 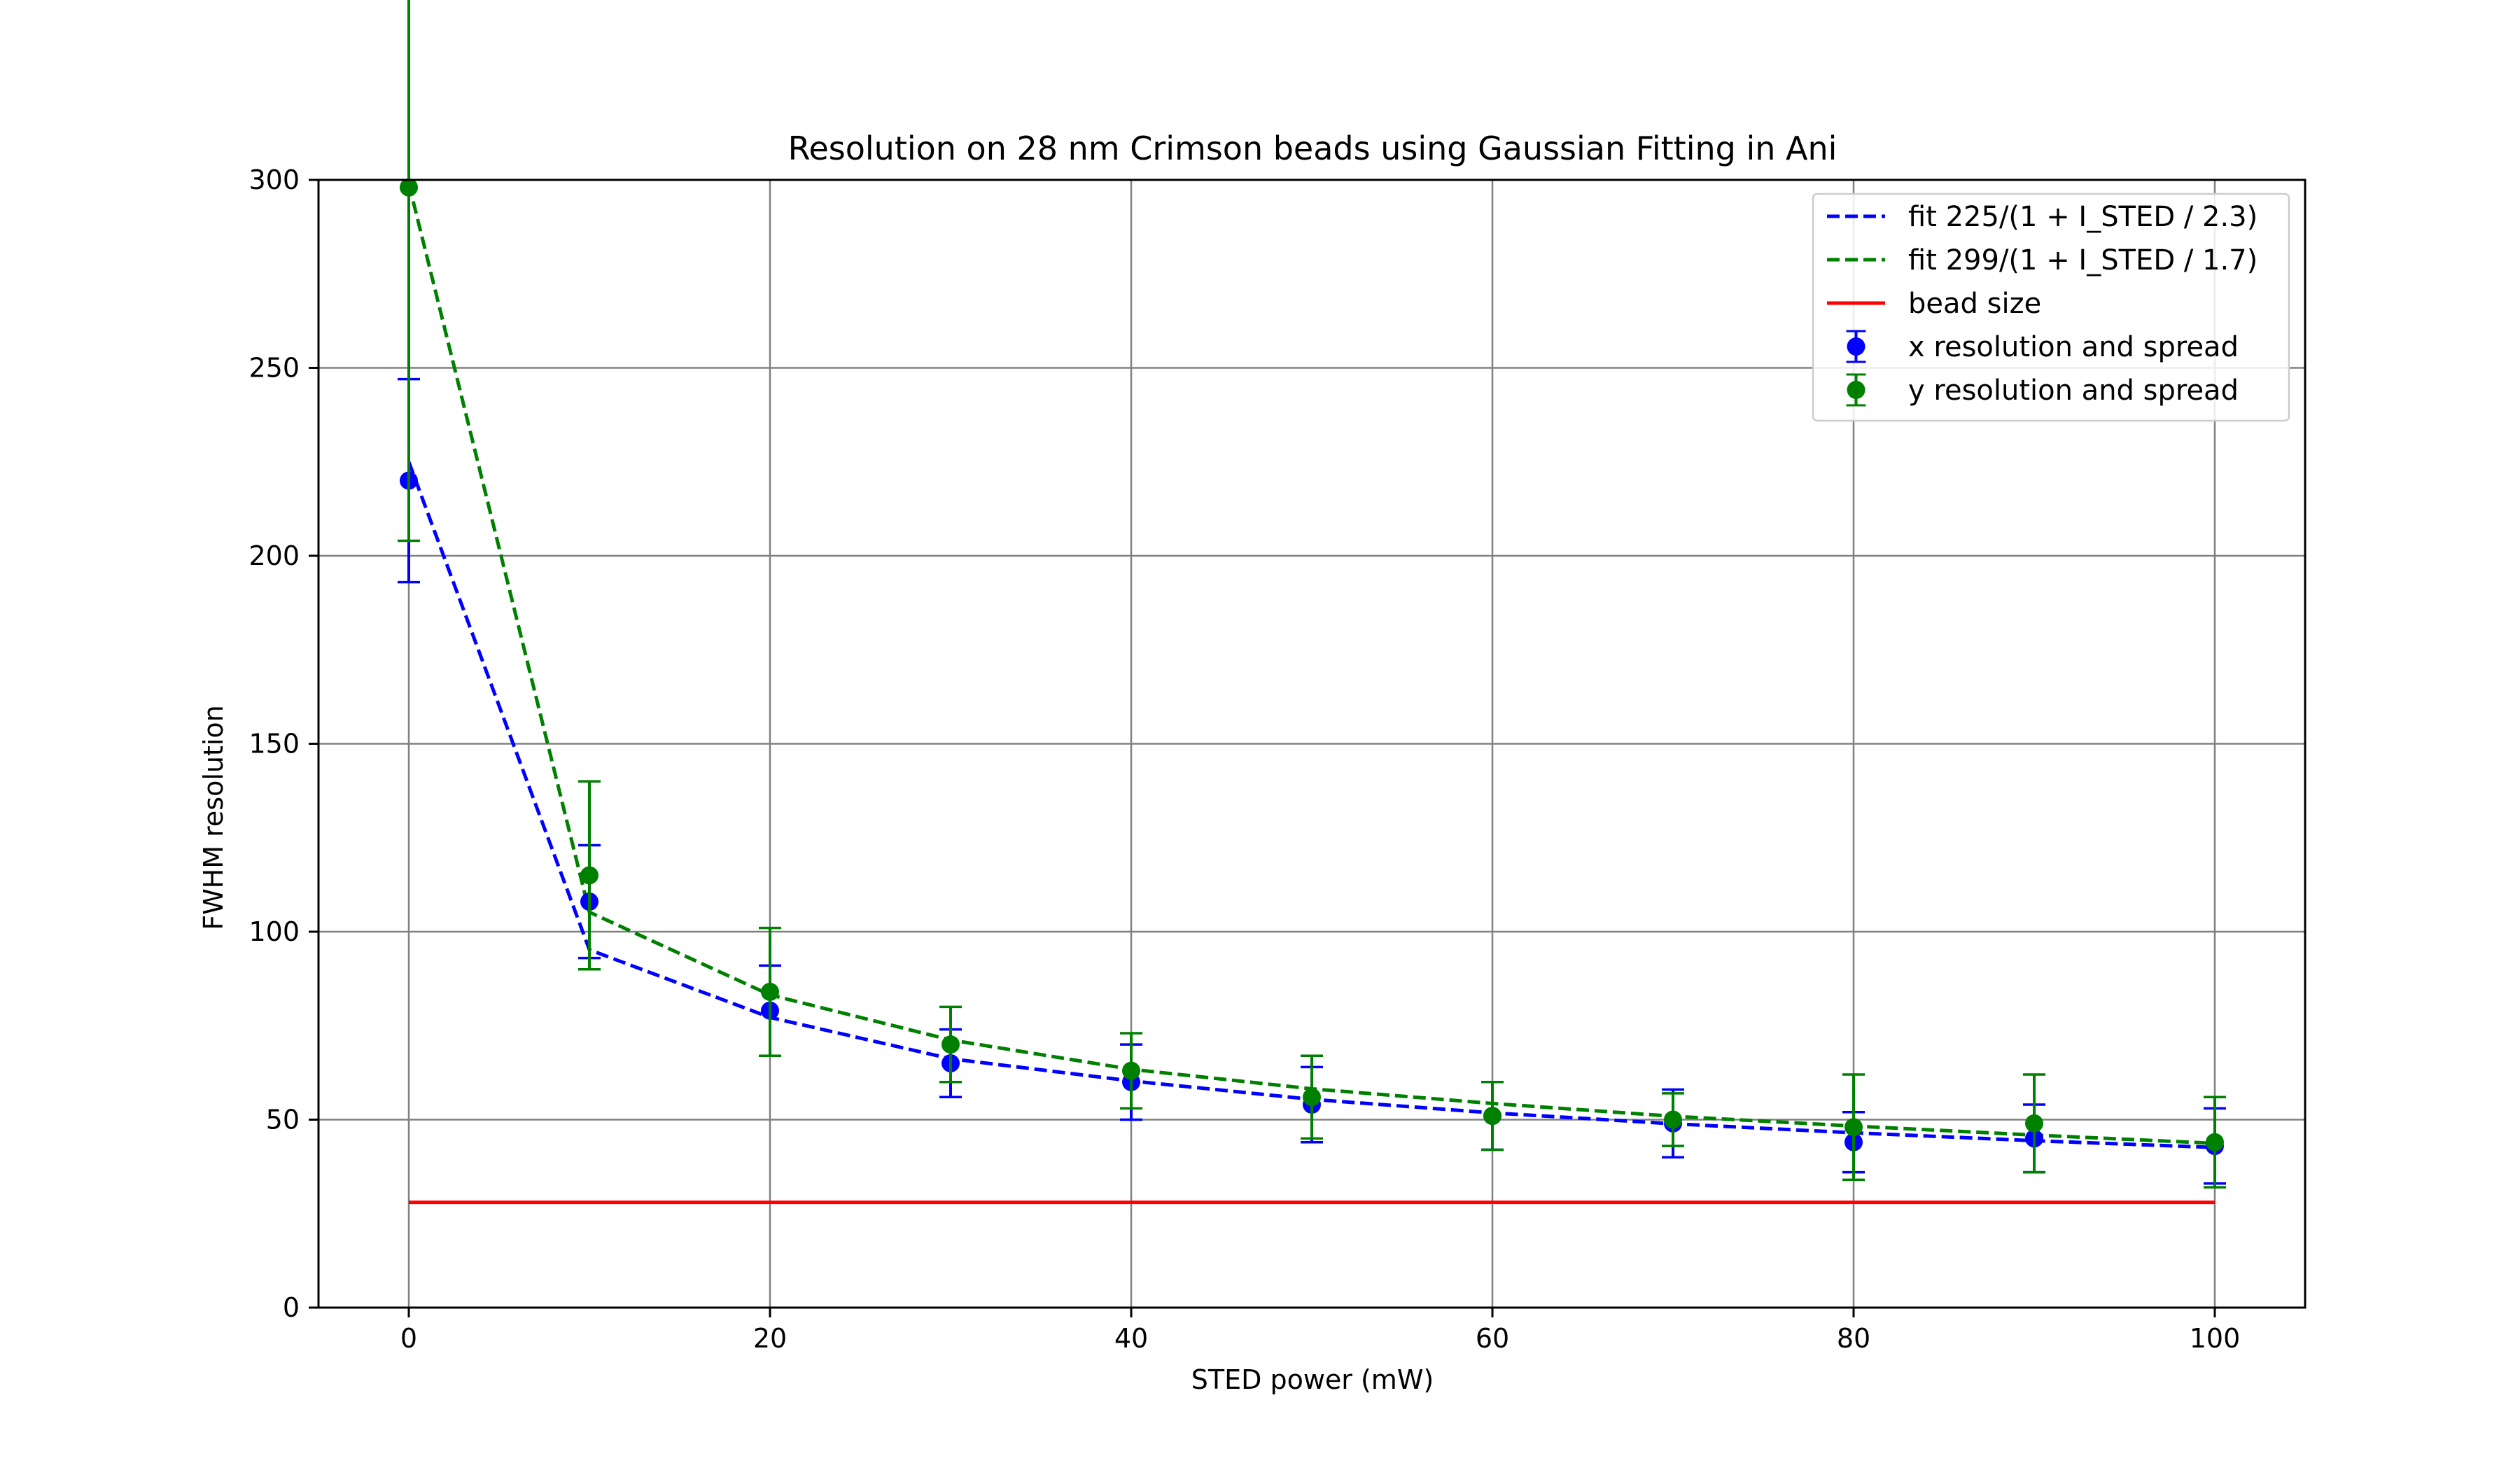 I want to click on y-tick-label: 300, so click(x=274, y=179).